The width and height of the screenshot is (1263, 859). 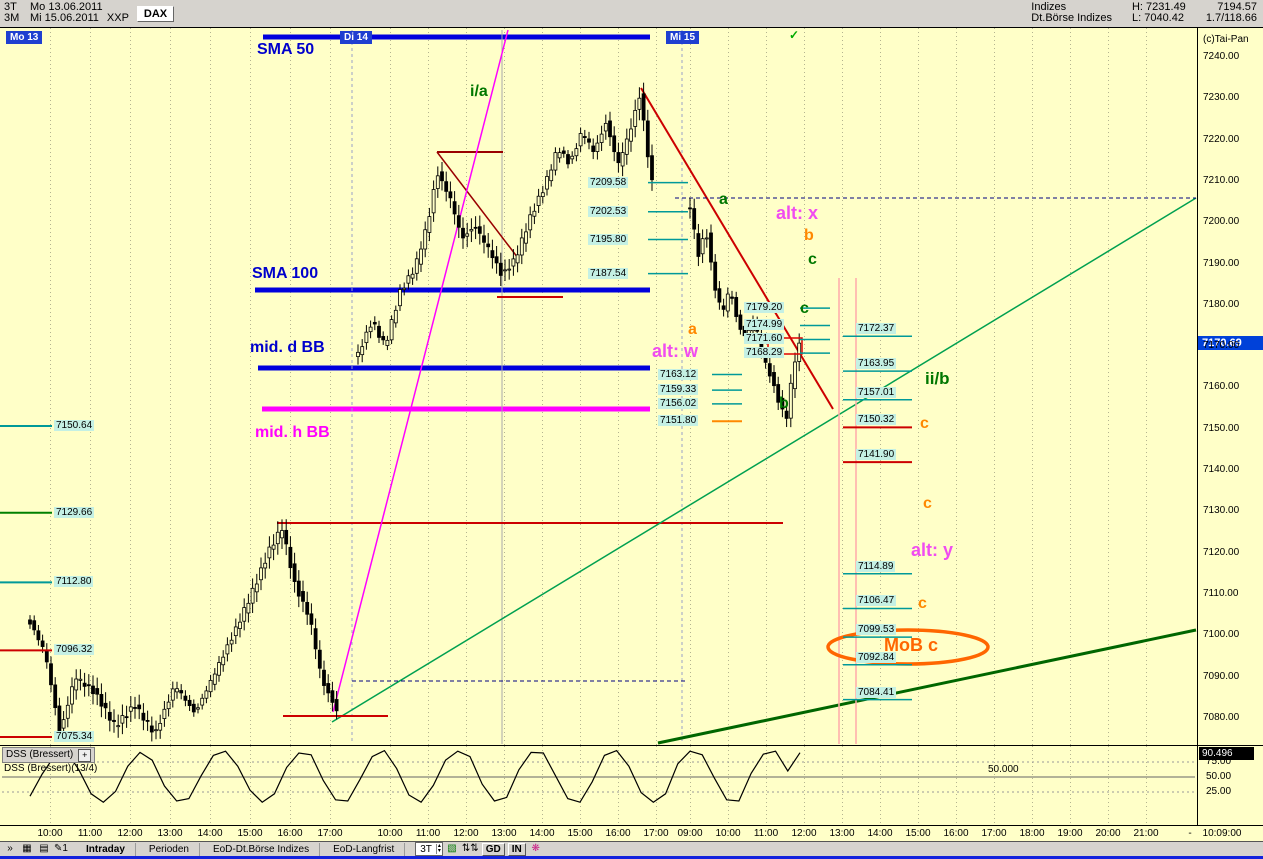 What do you see at coordinates (262, 849) in the screenshot?
I see `tab-eod-dt-b-rse-indizes: EoD-Dt.Börse Indizes` at bounding box center [262, 849].